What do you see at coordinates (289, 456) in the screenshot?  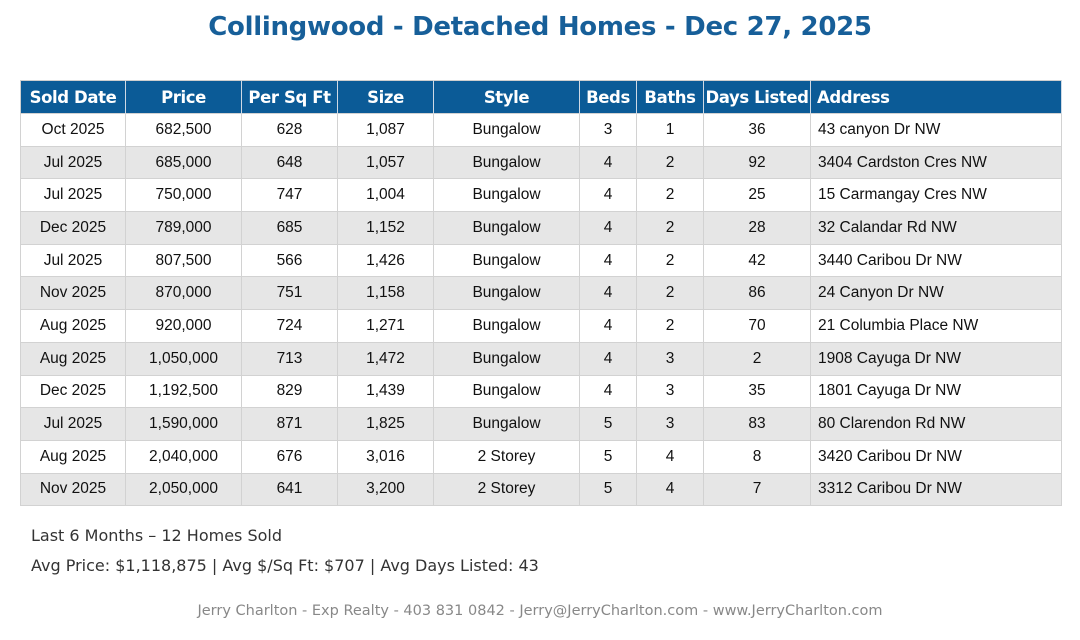 I see `table-cell: 676` at bounding box center [289, 456].